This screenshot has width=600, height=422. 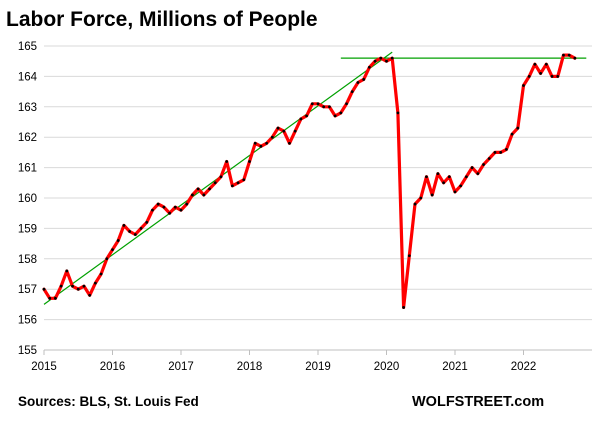 I want to click on x-tick-label: 2018, so click(x=250, y=367).